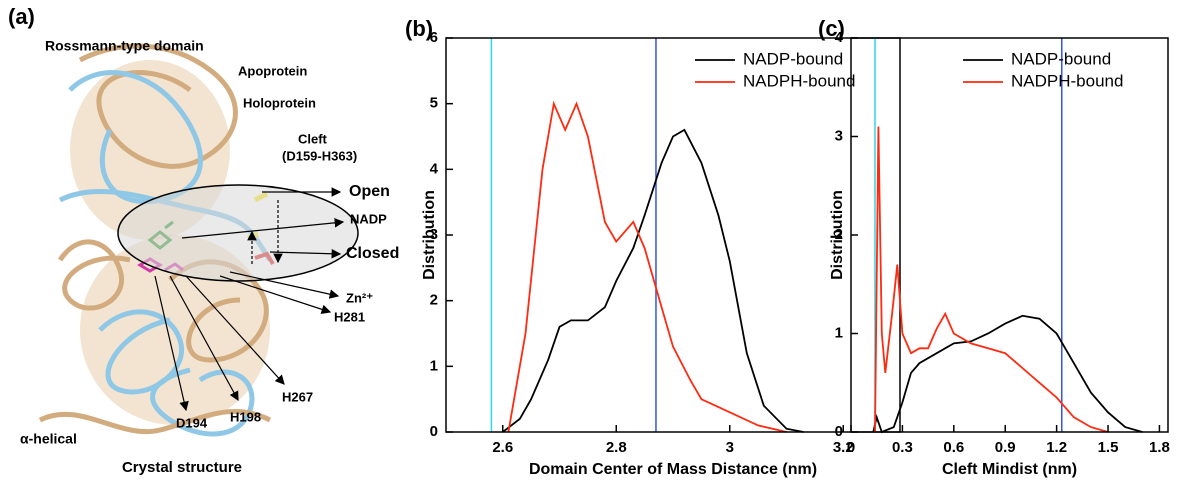 This screenshot has width=1178, height=480. What do you see at coordinates (902, 447) in the screenshot?
I see `x-tick-label: 0.3` at bounding box center [902, 447].